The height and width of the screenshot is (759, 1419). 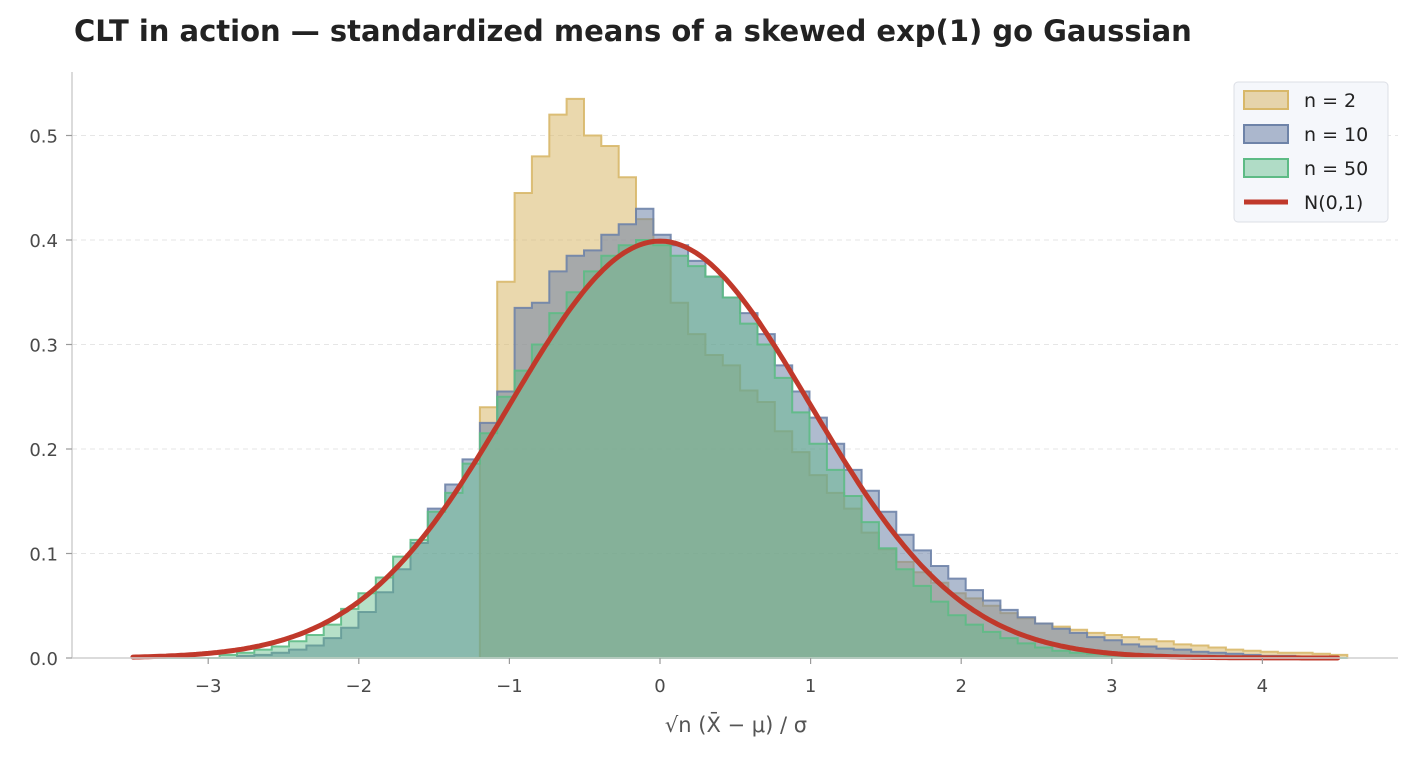 I want to click on legend: n = 2 n = 10 n = 50 N(0,1), so click(x=1311, y=152).